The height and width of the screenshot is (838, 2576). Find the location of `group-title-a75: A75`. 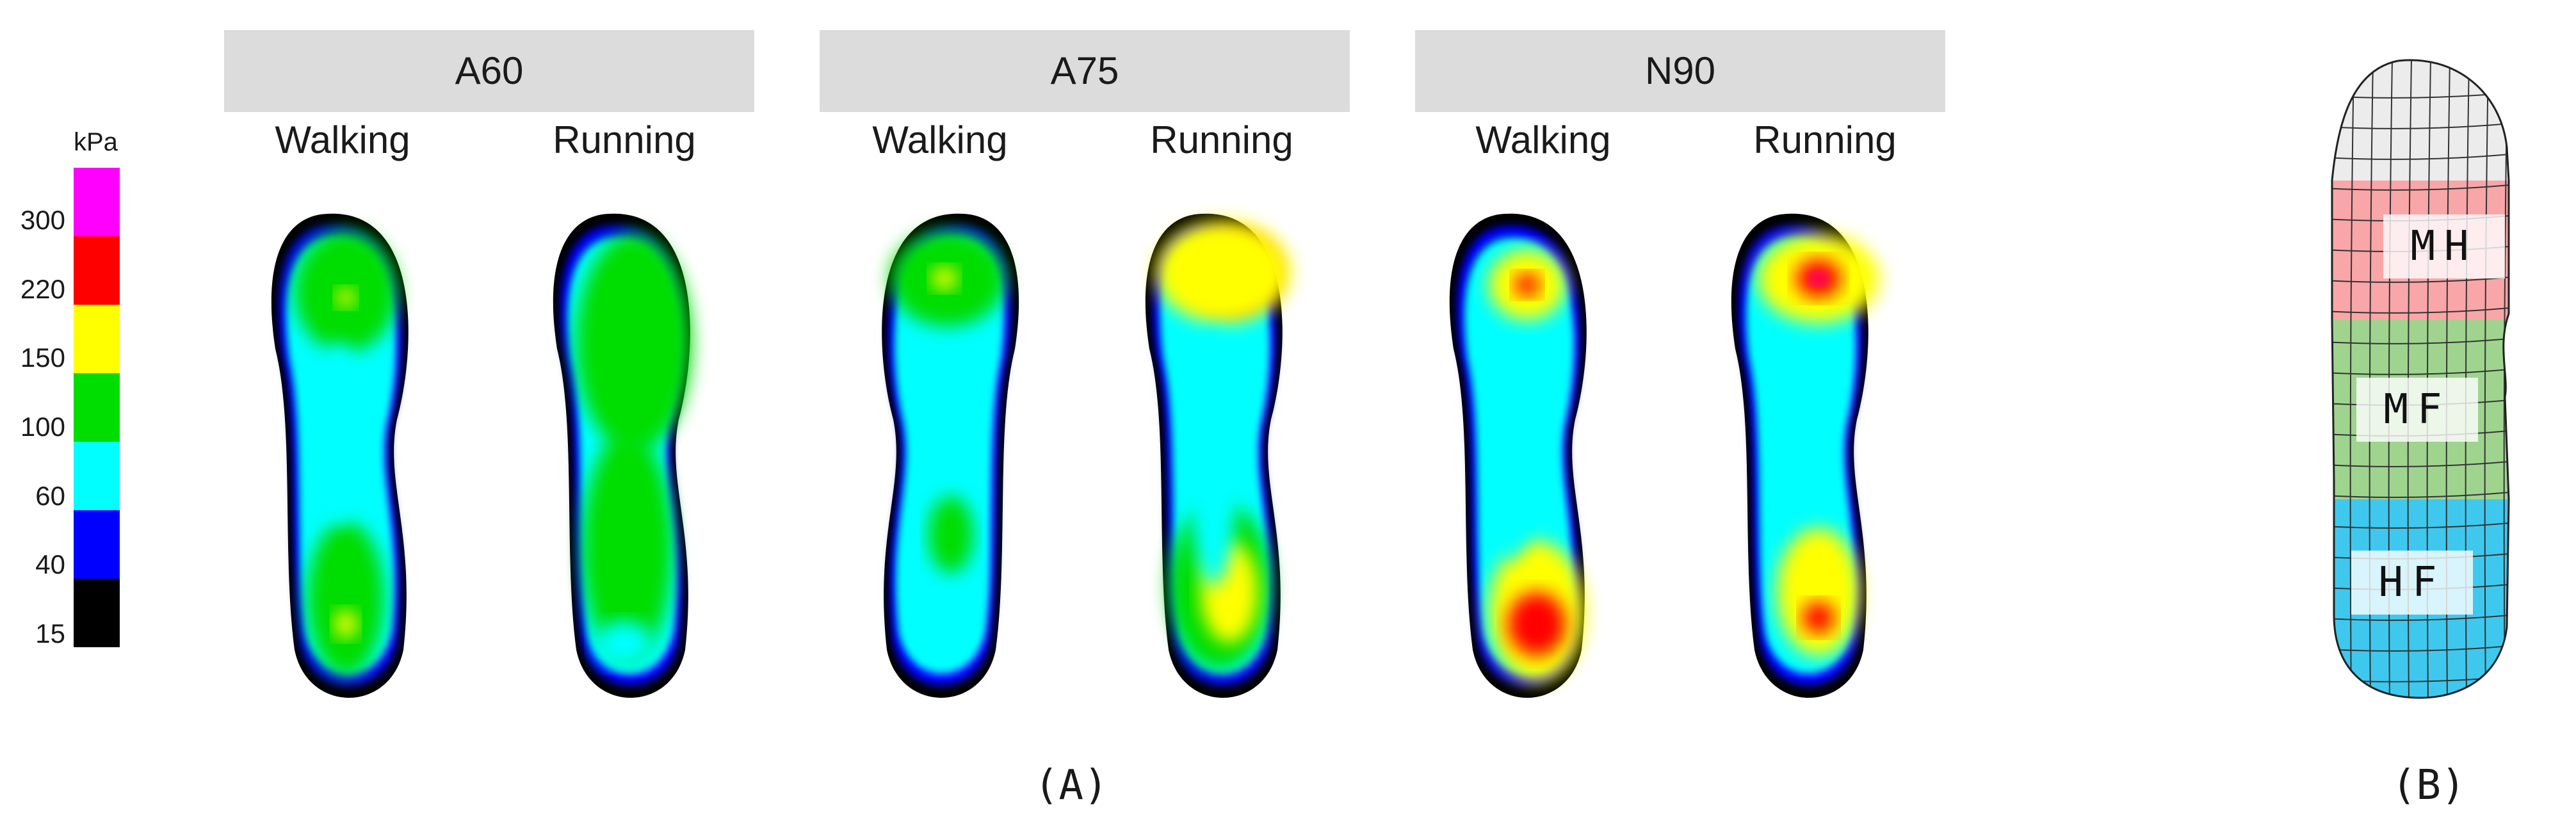

group-title-a75: A75 is located at coordinates (1084, 70).